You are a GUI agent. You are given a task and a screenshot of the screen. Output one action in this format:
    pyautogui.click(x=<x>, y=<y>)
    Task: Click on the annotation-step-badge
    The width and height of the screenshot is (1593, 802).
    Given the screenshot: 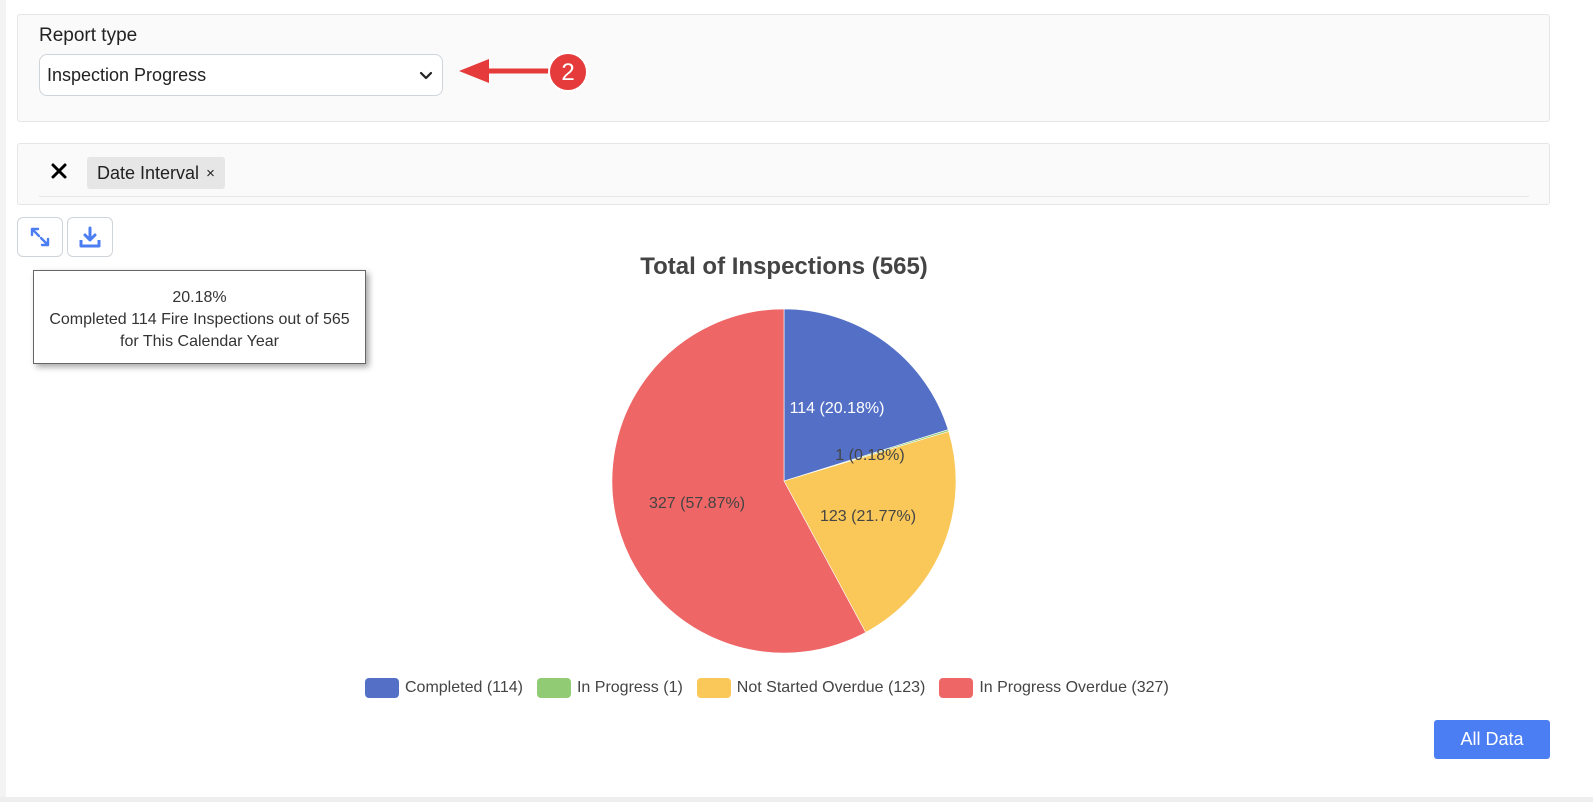 What is the action you would take?
    pyautogui.click(x=568, y=72)
    